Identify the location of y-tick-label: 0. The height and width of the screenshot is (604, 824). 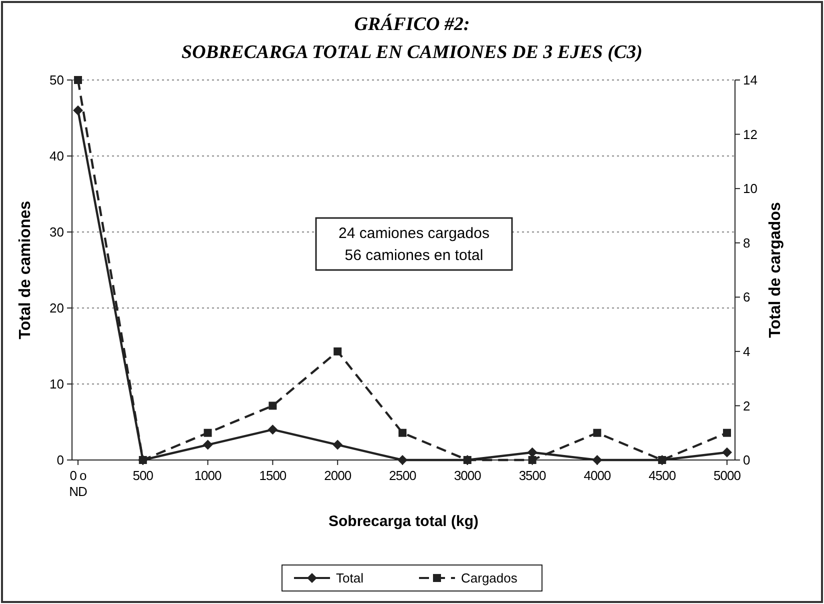
(60, 460).